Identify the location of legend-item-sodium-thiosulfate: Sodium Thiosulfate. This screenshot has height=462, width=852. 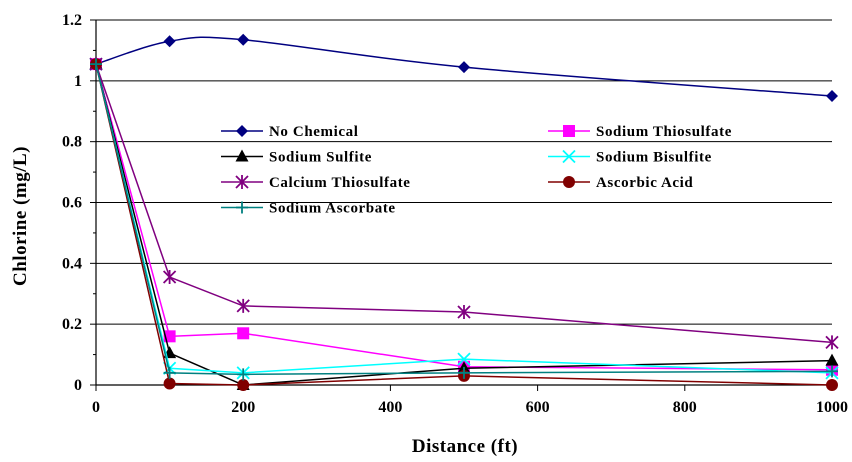
(640, 132).